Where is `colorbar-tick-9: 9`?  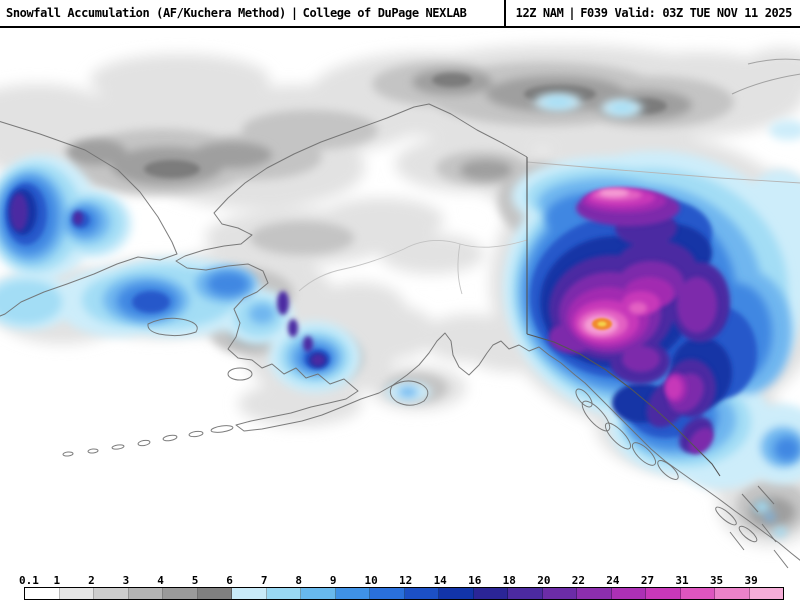
colorbar-tick-9: 9 is located at coordinates (333, 580).